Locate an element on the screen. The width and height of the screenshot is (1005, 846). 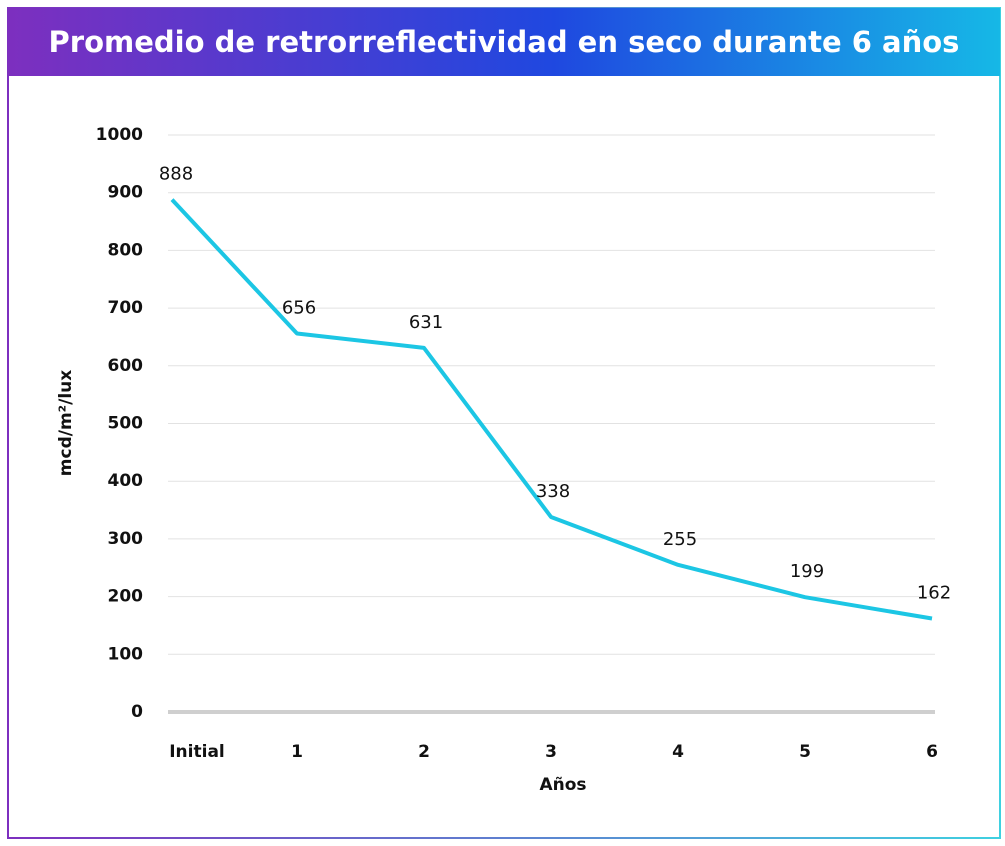
x-tick-label: 4 is located at coordinates (678, 752).